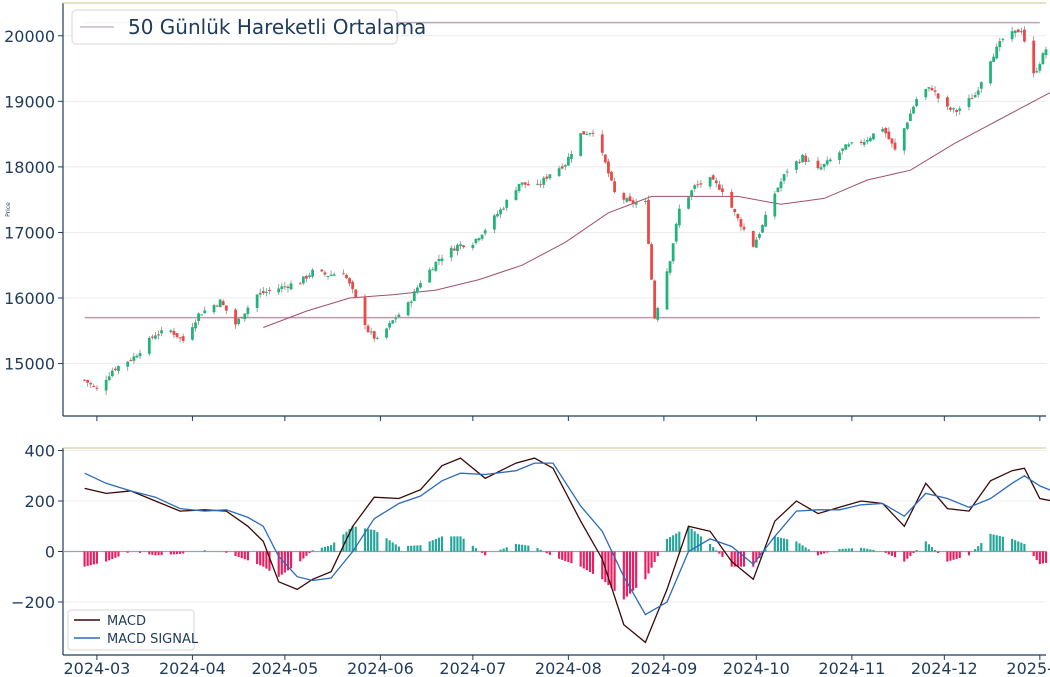  Describe the element at coordinates (29, 232) in the screenshot. I see `y-tick-label: 17000` at that location.